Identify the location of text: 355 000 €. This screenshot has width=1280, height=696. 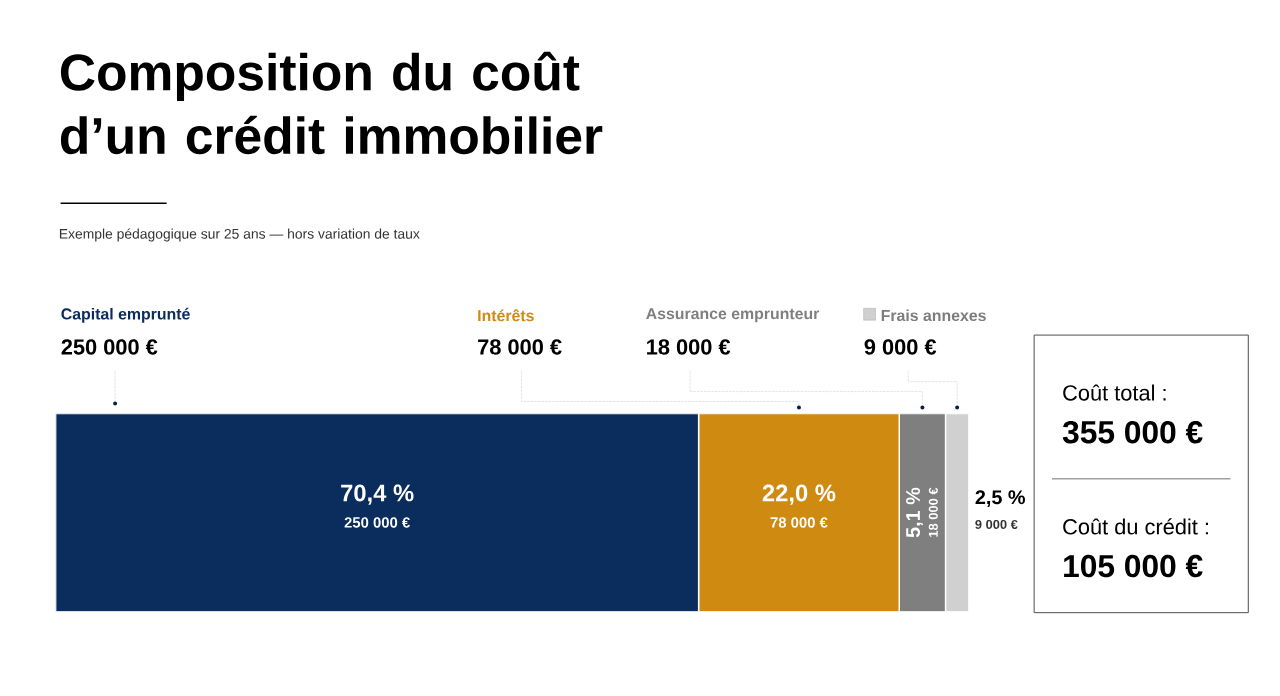
(1132, 432).